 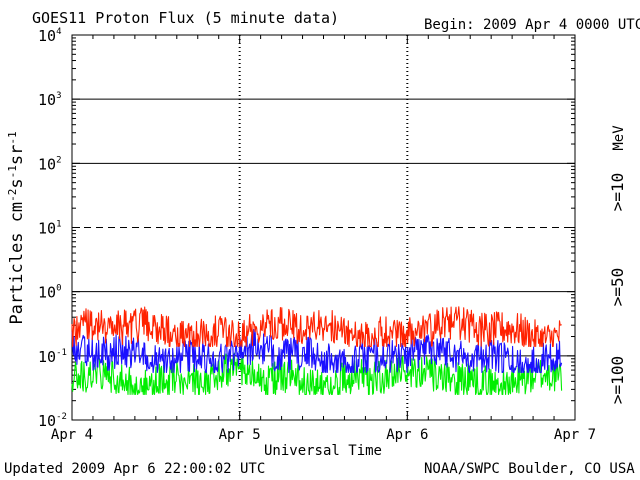 I want to click on x-tick-label: Apr 4, so click(x=72, y=435).